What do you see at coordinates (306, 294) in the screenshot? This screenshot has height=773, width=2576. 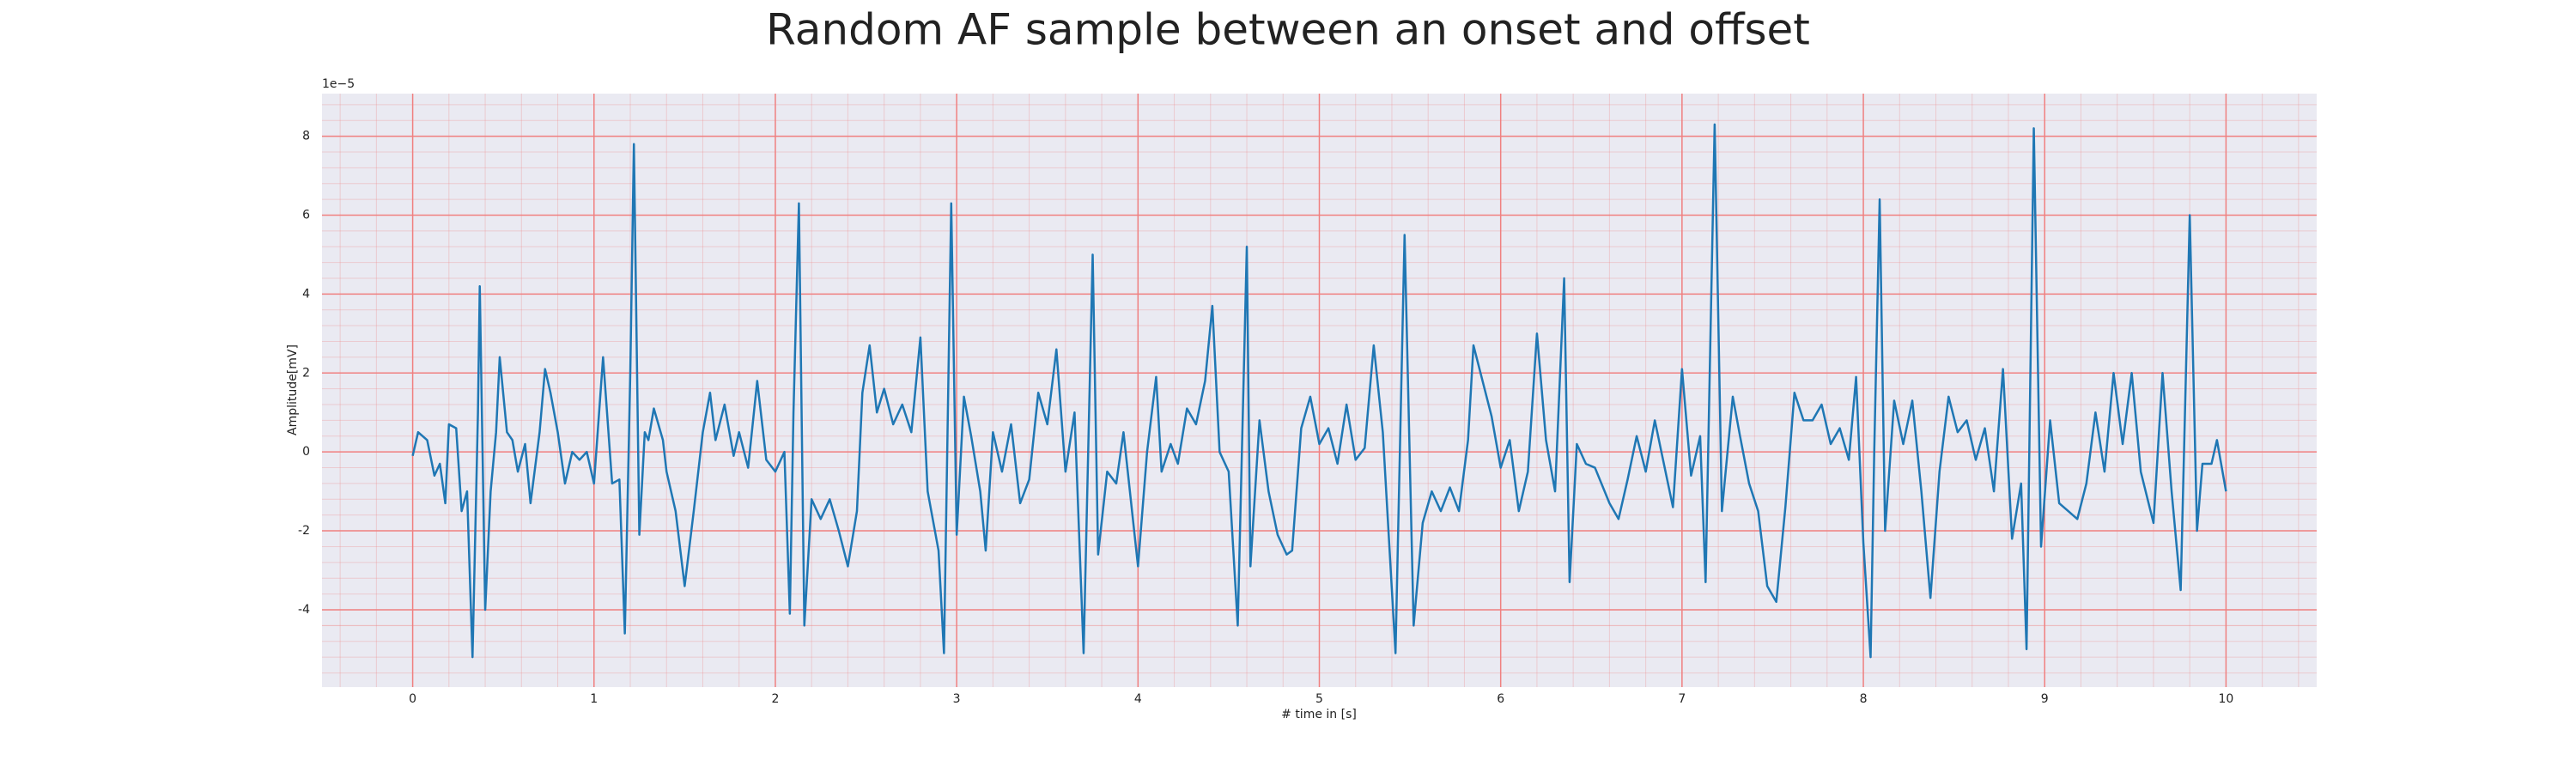 I see `y-tick-label: 4` at bounding box center [306, 294].